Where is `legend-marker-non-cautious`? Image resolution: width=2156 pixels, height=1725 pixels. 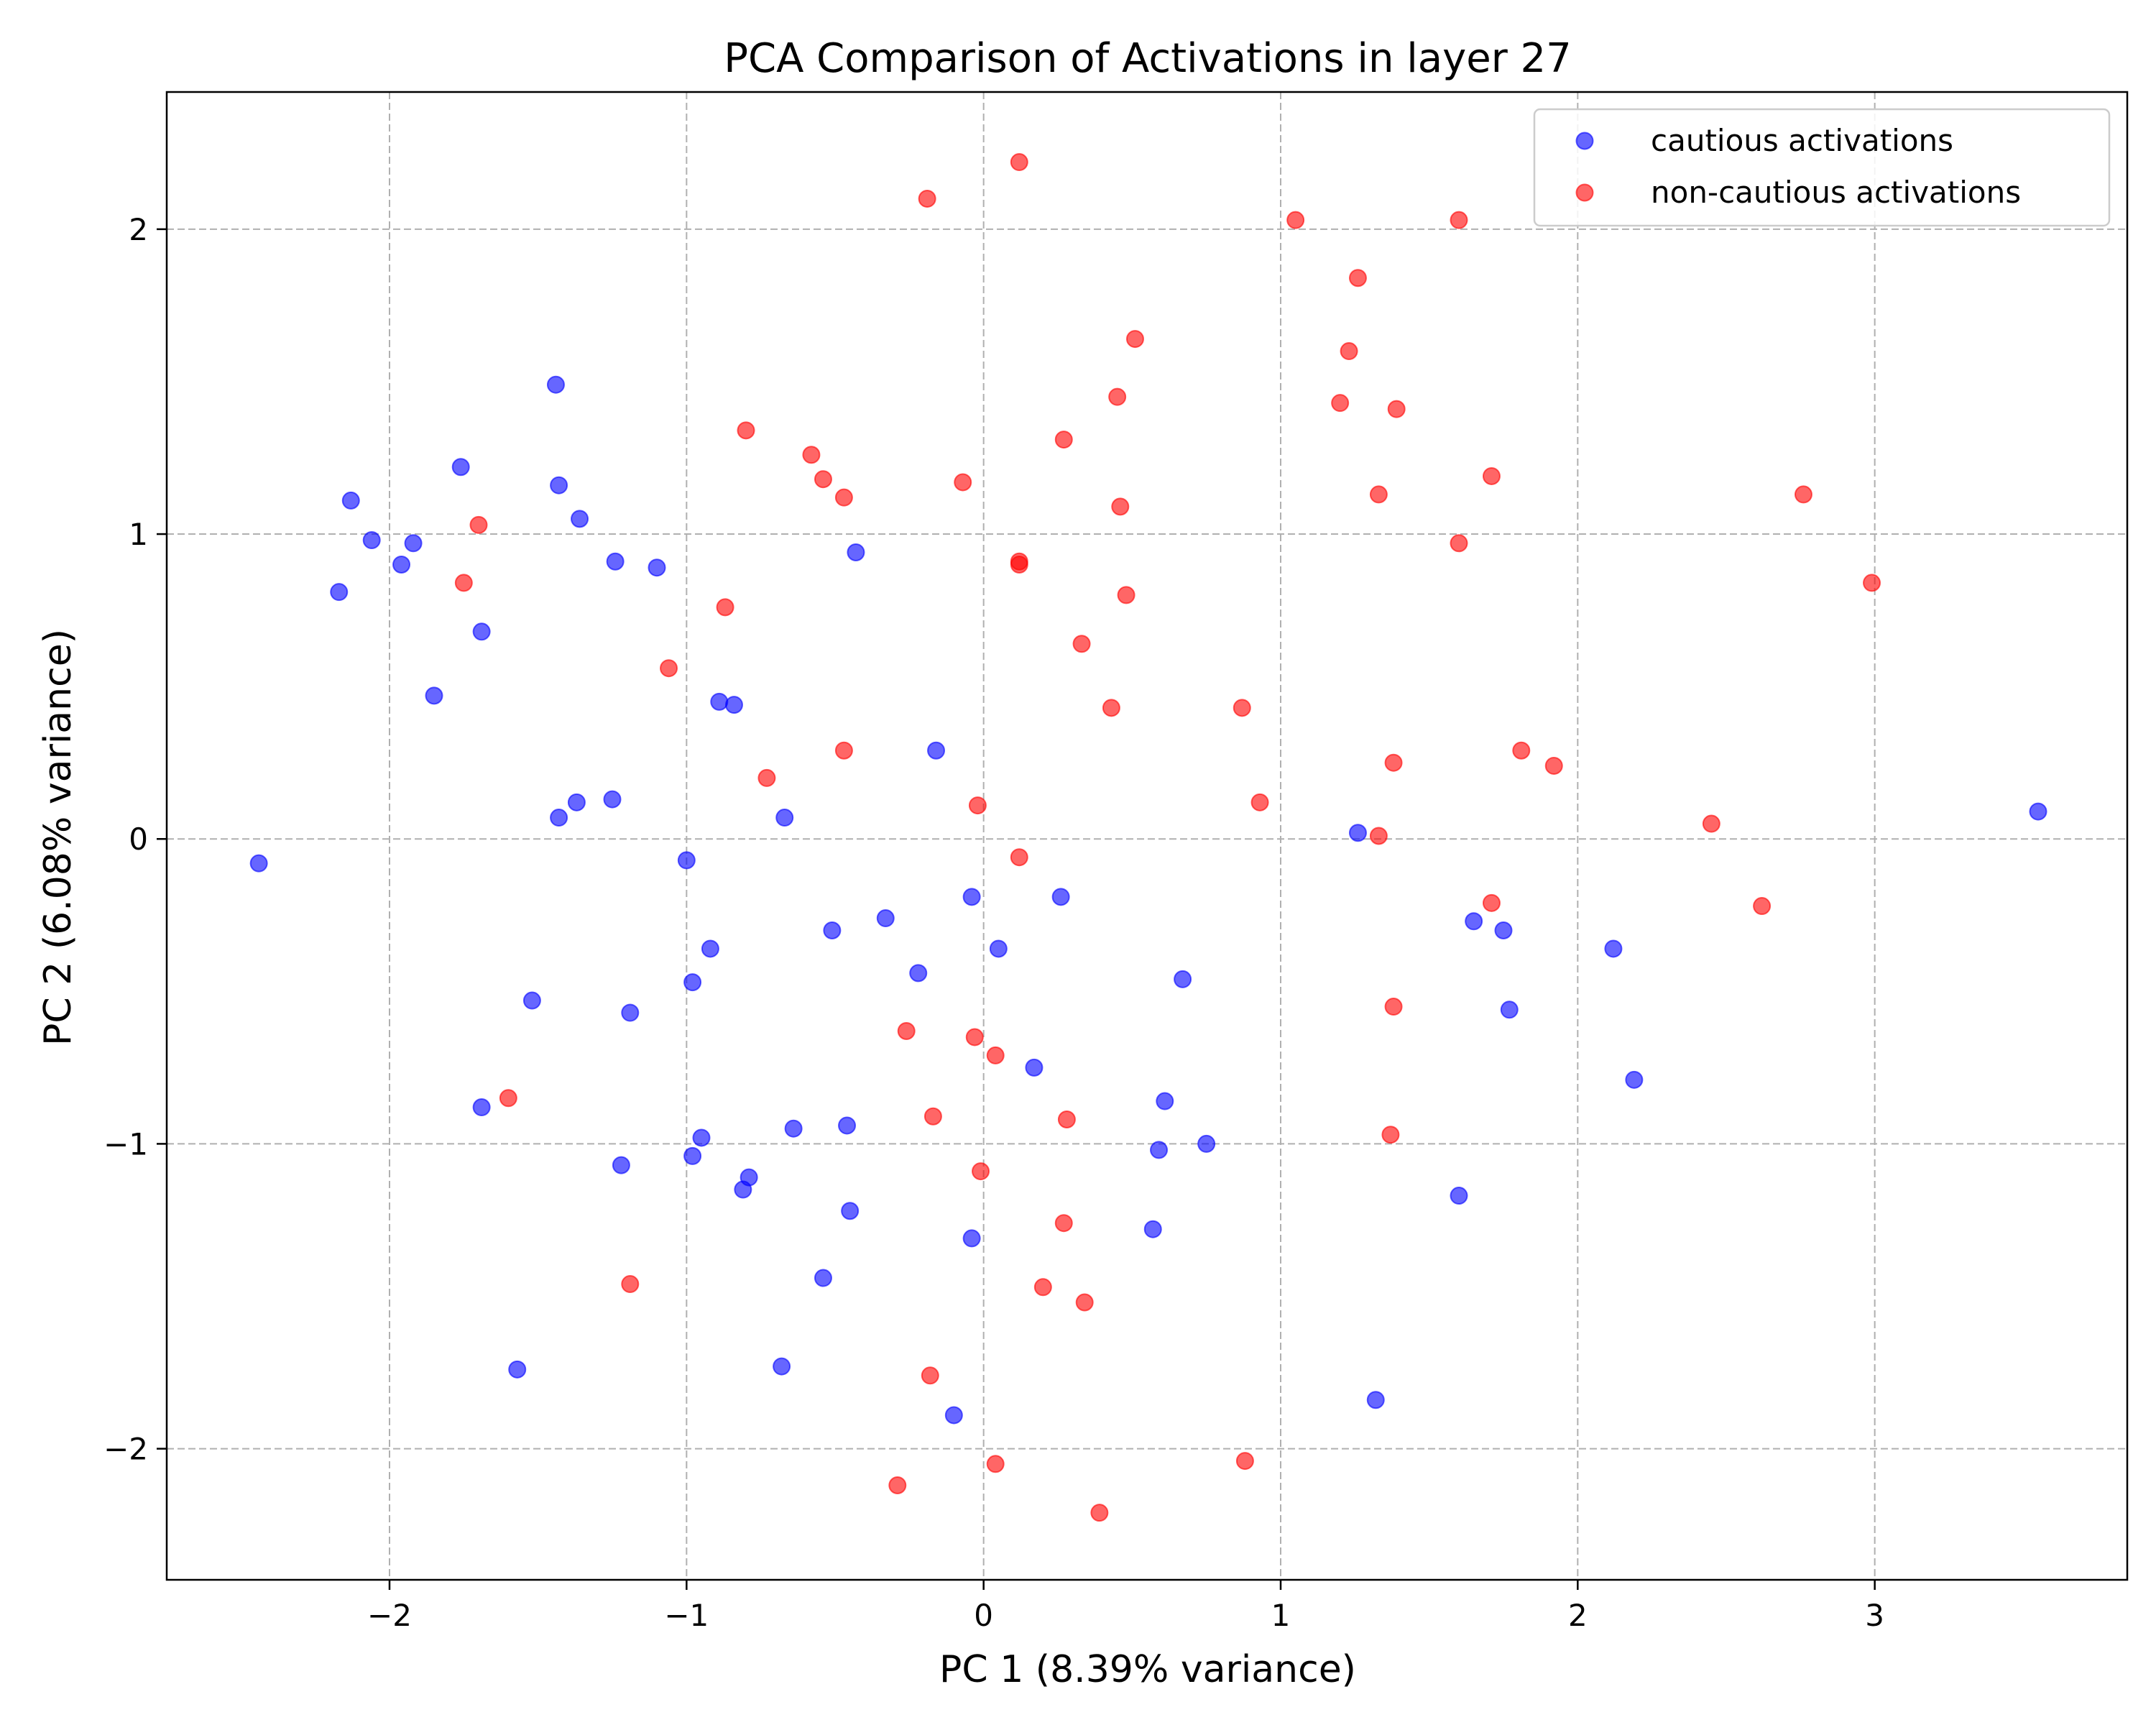 legend-marker-non-cautious is located at coordinates (1585, 192).